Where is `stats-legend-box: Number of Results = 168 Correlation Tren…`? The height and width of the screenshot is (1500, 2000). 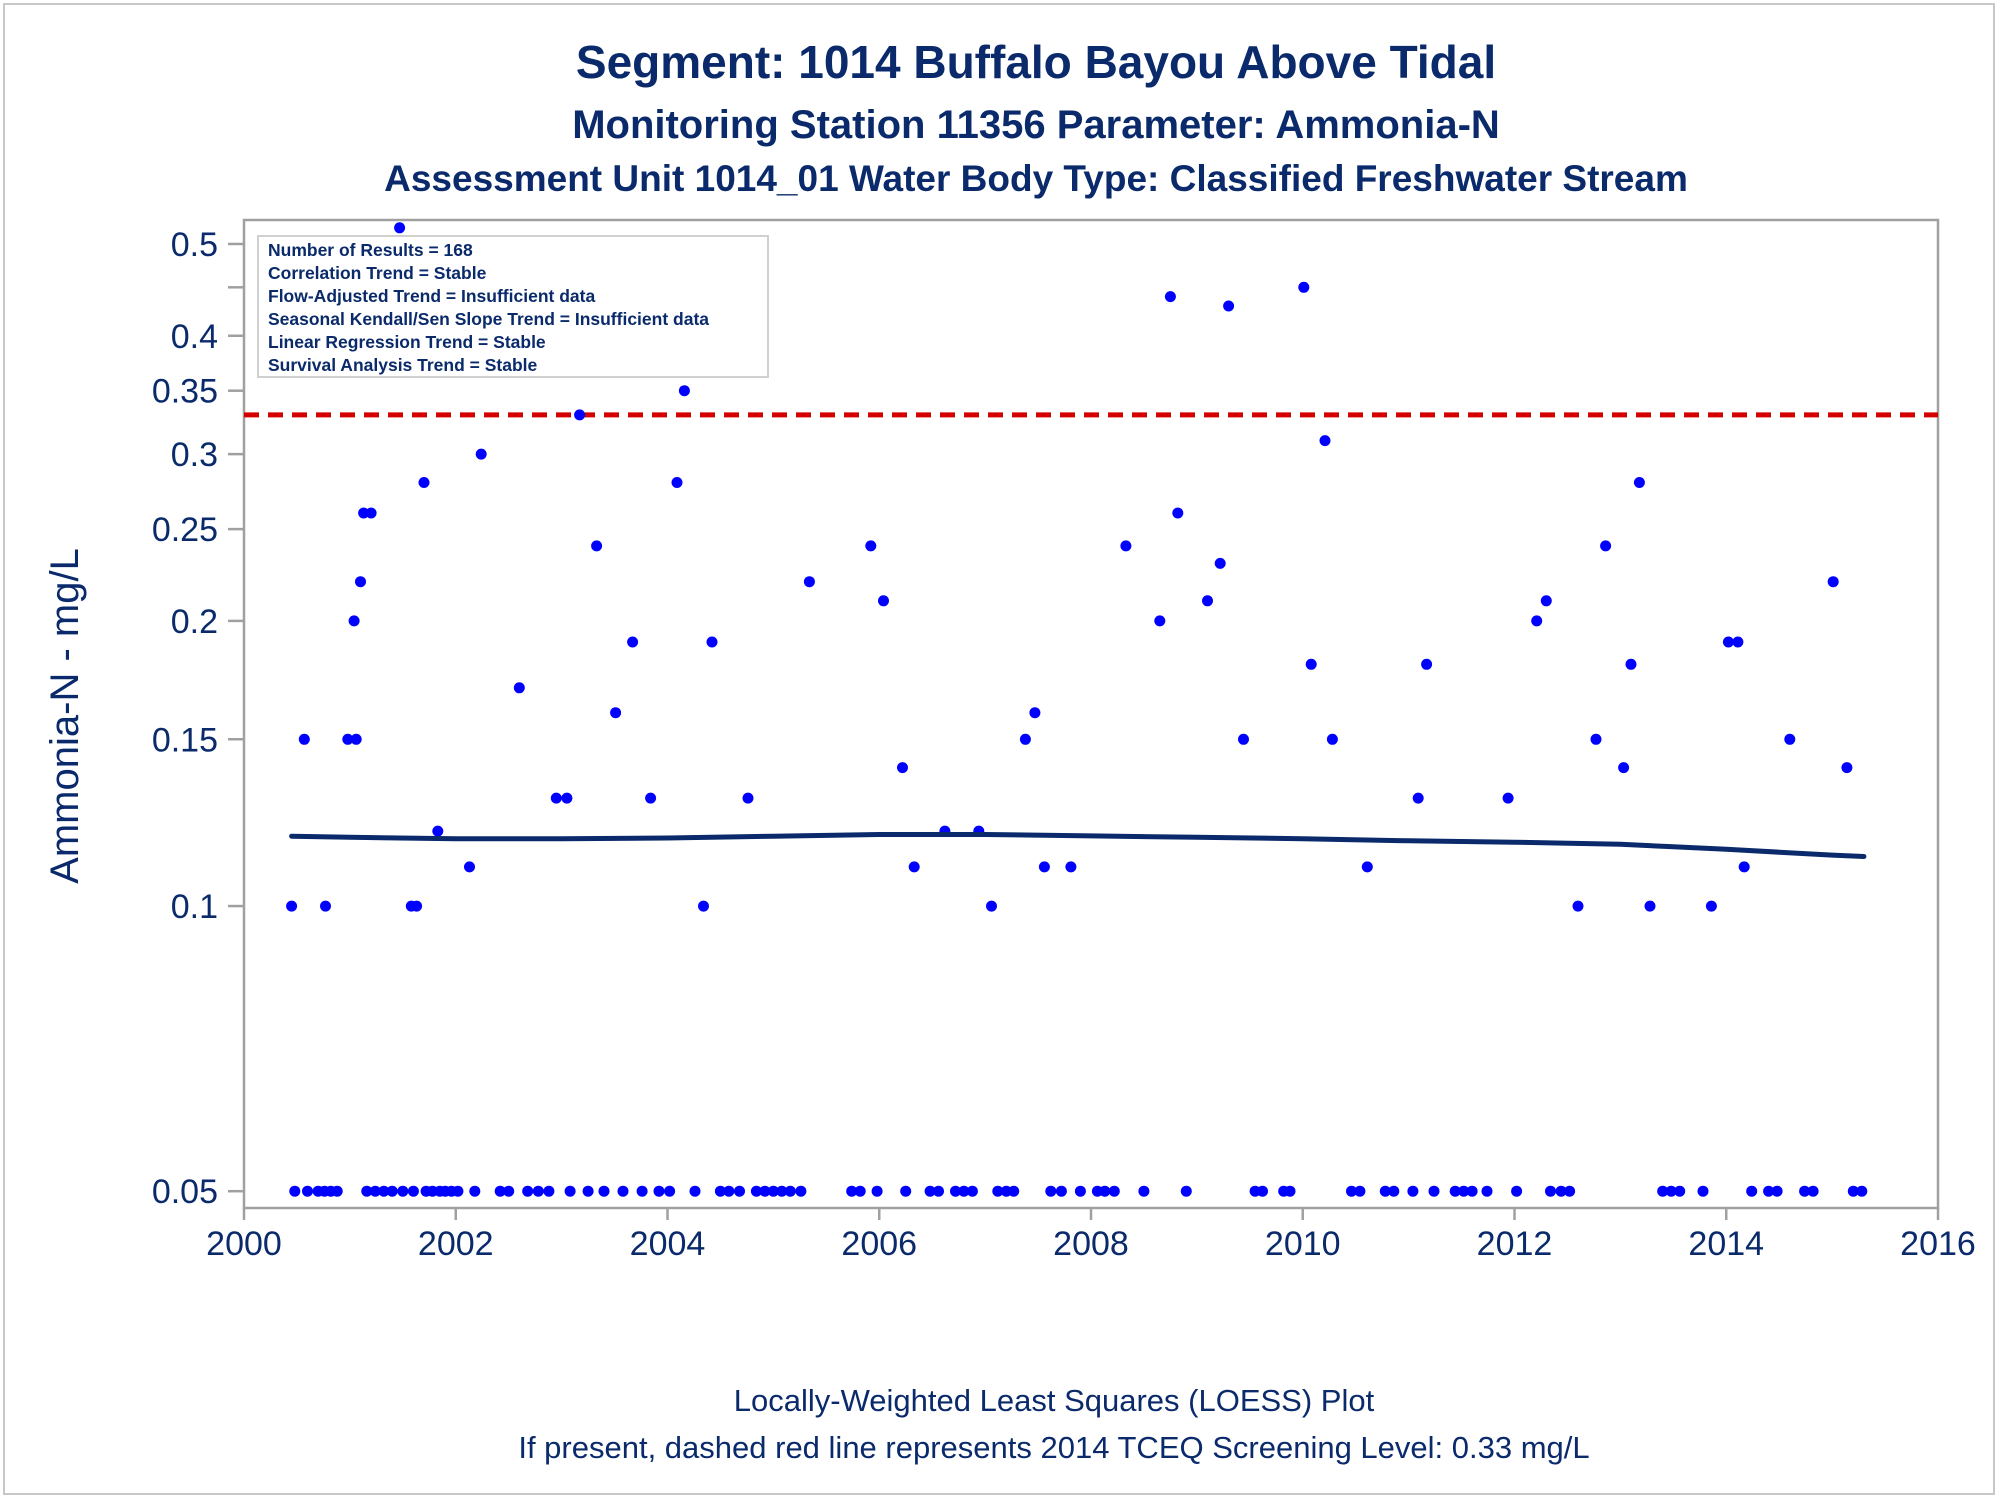
stats-legend-box: Number of Results = 168 Correlation Tren… is located at coordinates (513, 306).